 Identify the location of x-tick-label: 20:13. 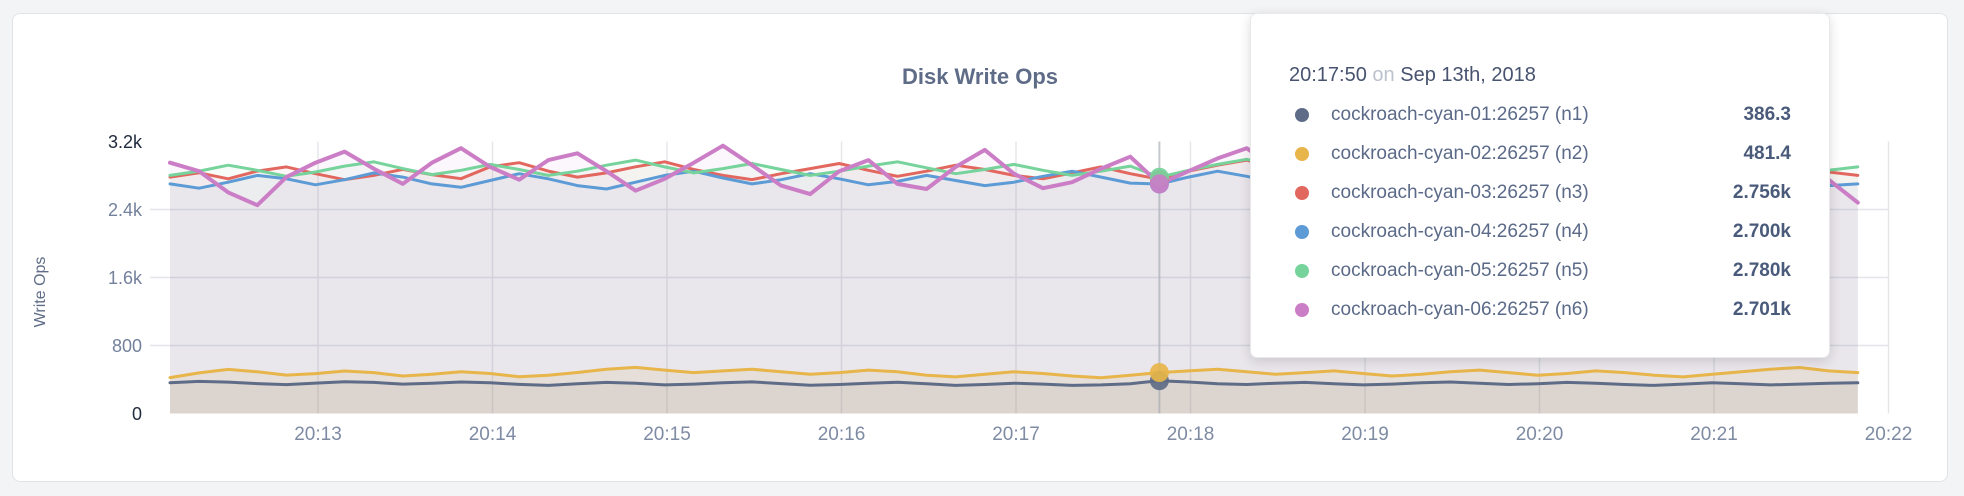
(318, 434).